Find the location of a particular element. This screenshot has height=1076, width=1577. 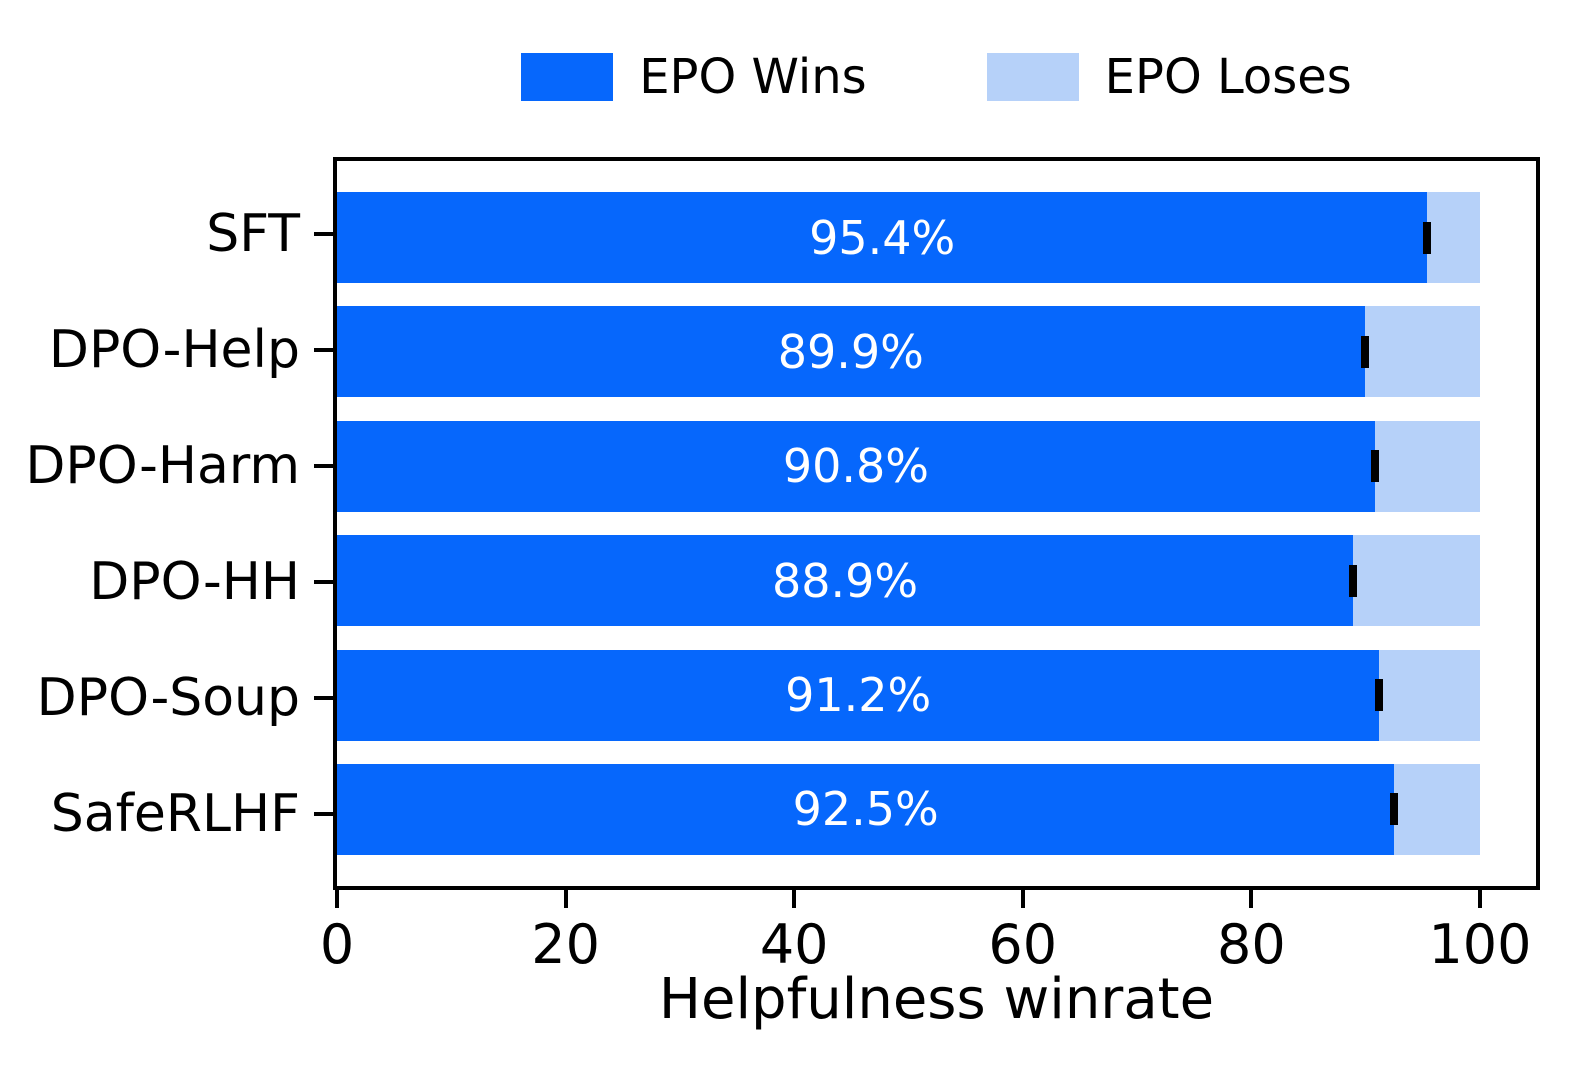

x-tick-label: 40 is located at coordinates (794, 944).